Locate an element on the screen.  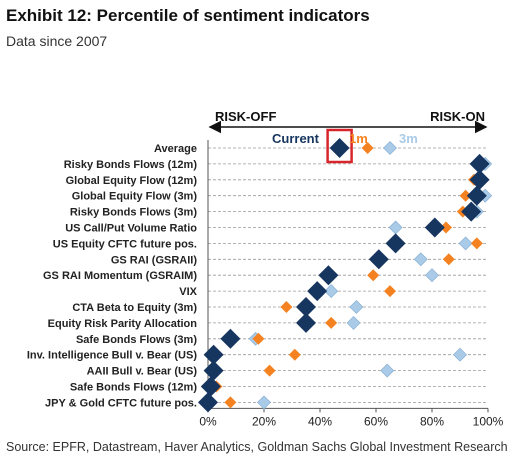
category-label: AAII Bull v. Bear (US) is located at coordinates (142, 372).